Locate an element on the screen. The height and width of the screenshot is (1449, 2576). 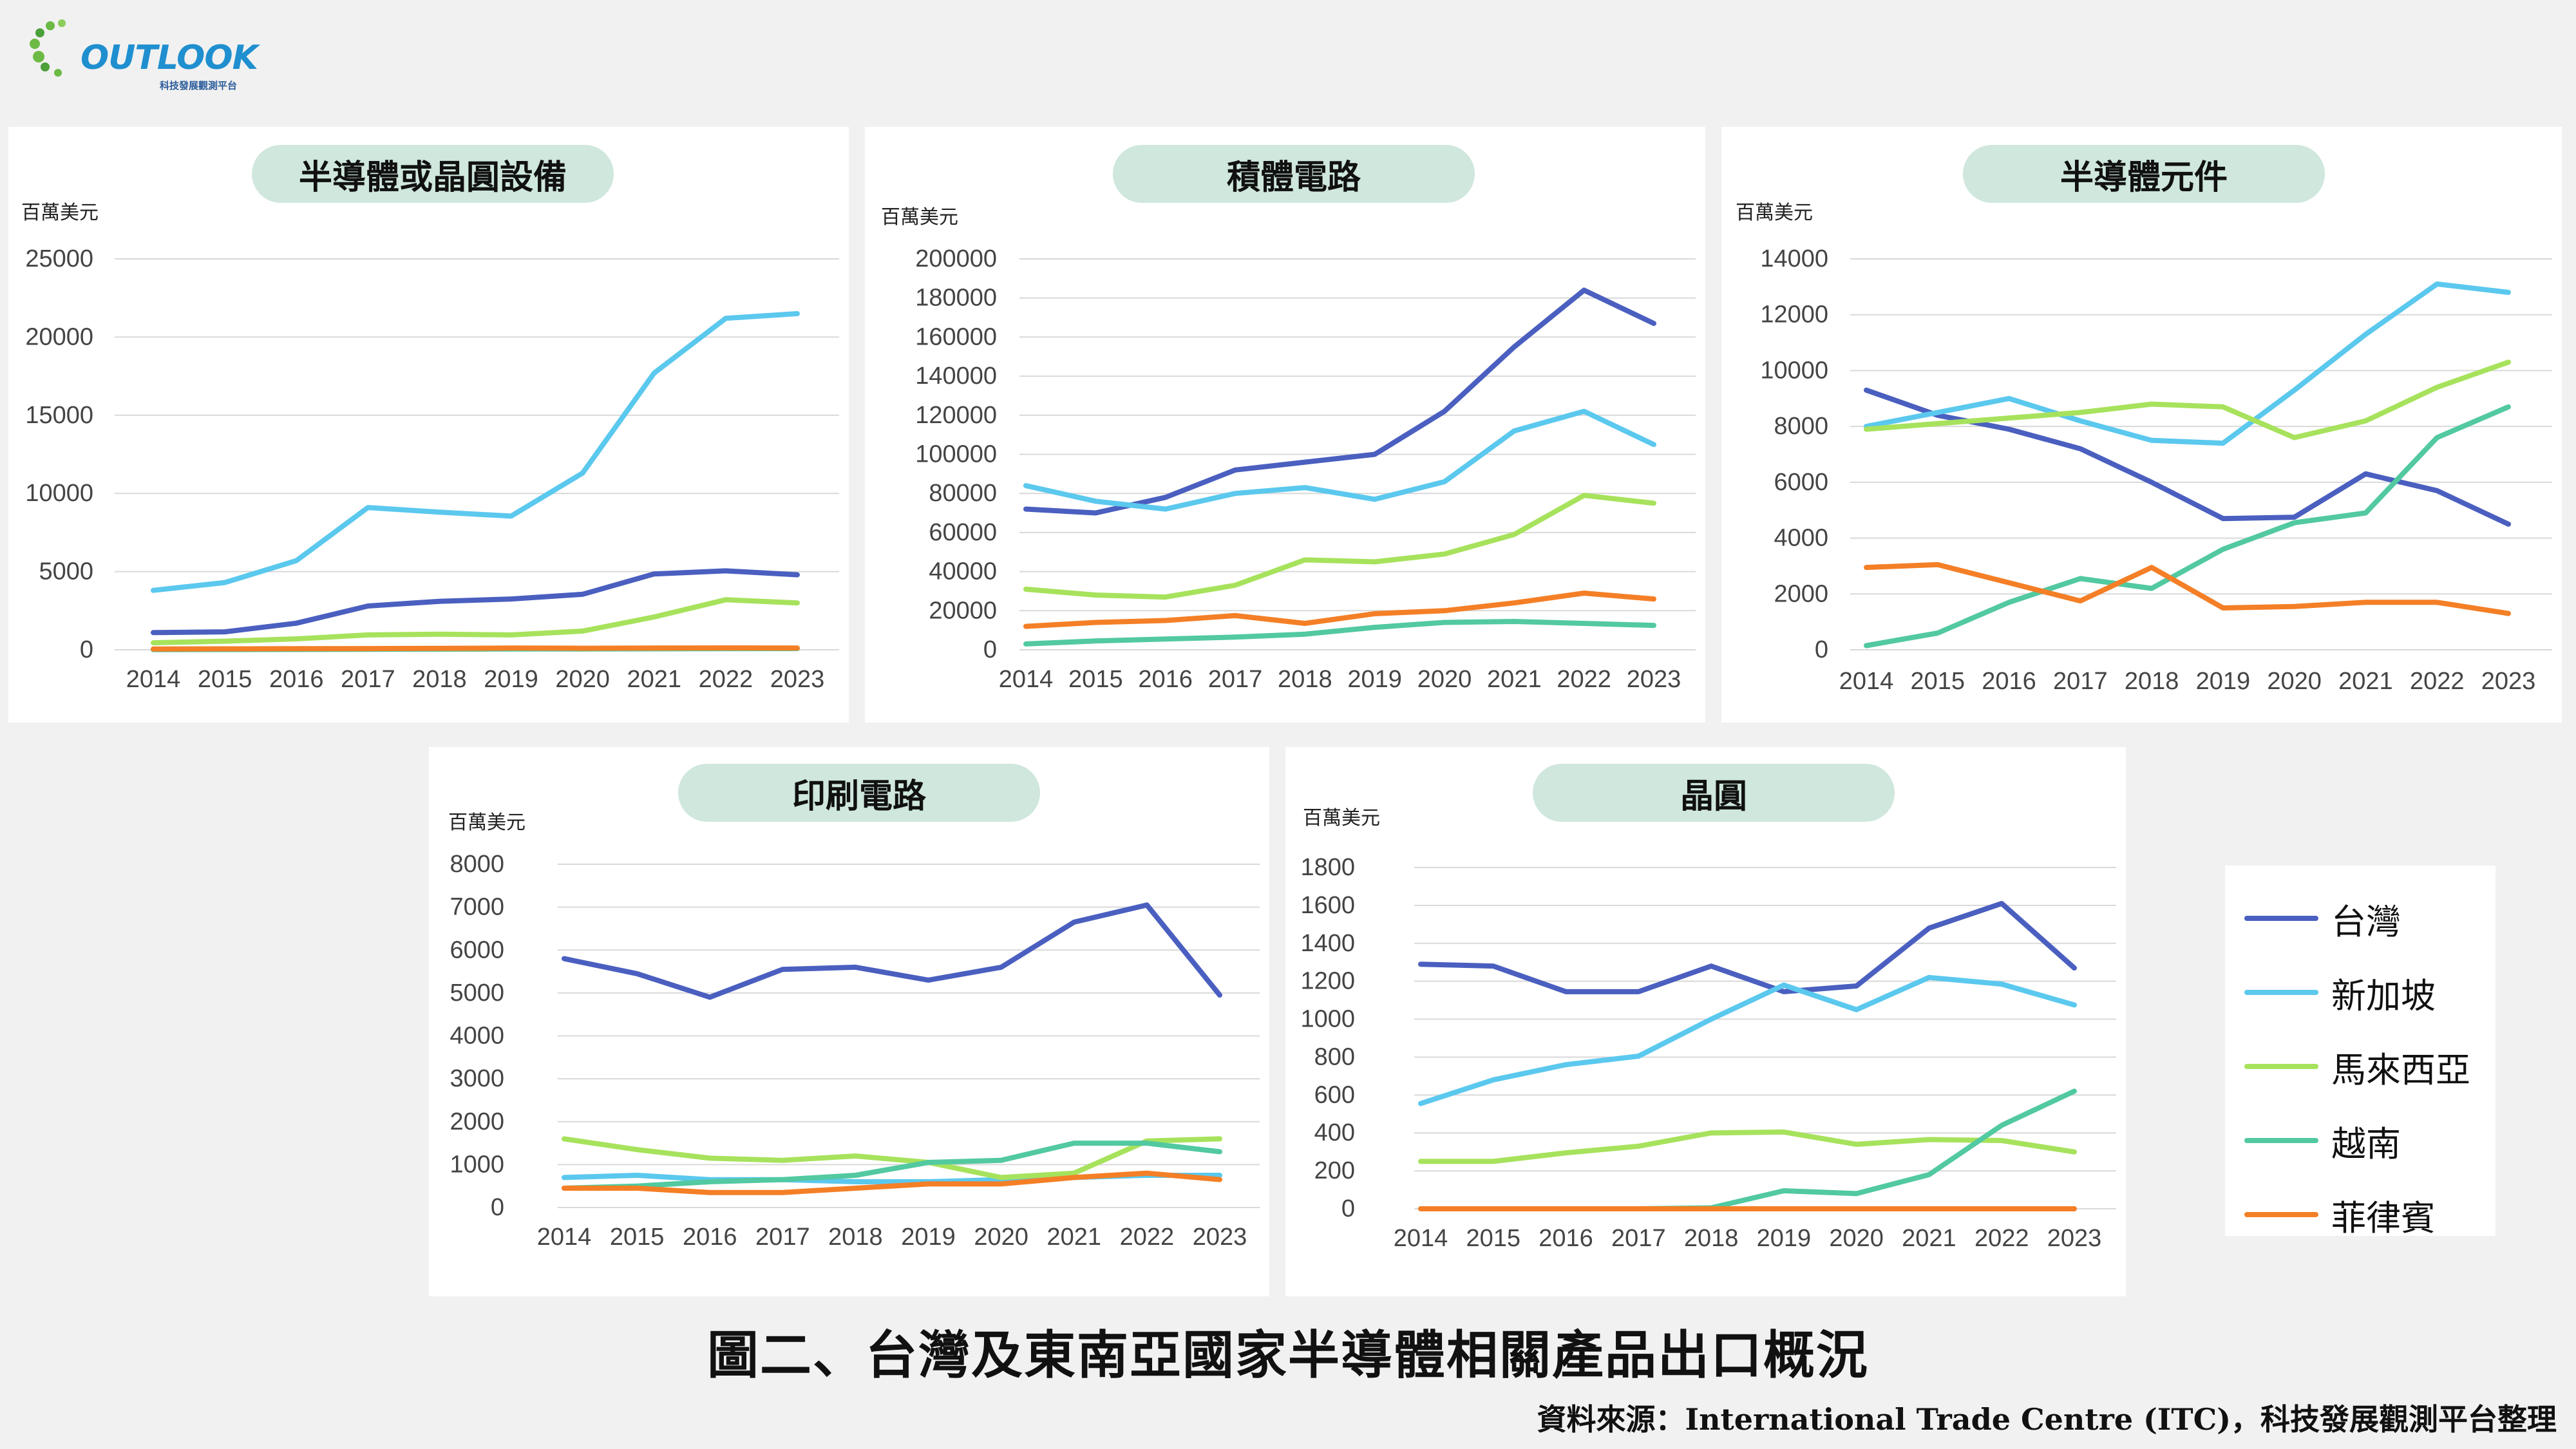
y-tick-label: 600 is located at coordinates (1335, 1094).